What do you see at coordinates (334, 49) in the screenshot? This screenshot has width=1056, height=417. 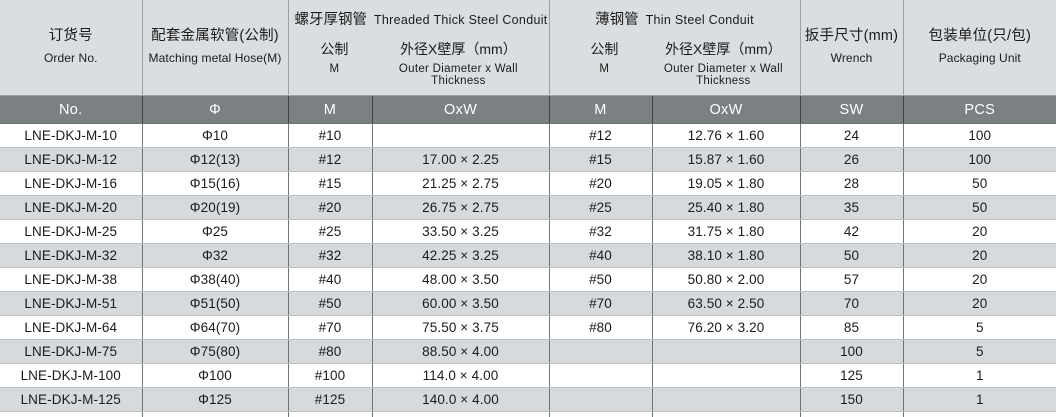 I see `threaded-thick-metric-cn: 公制` at bounding box center [334, 49].